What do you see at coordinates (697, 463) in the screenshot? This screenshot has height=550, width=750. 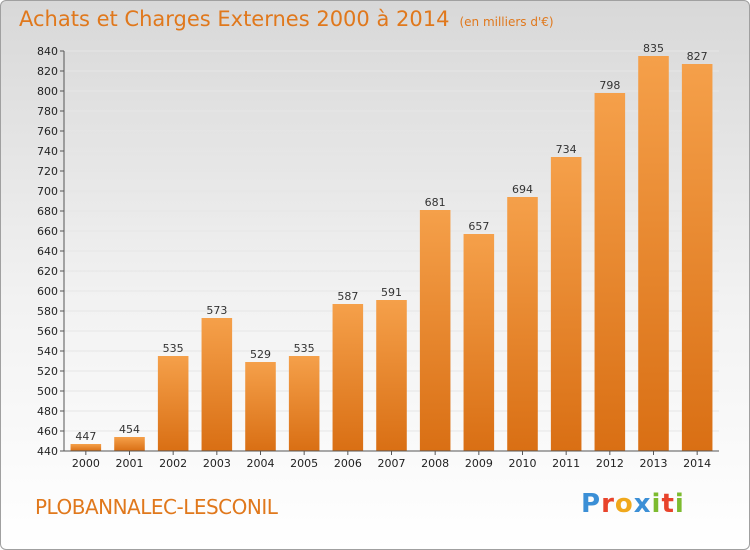 I see `x-tick-label: 2014` at bounding box center [697, 463].